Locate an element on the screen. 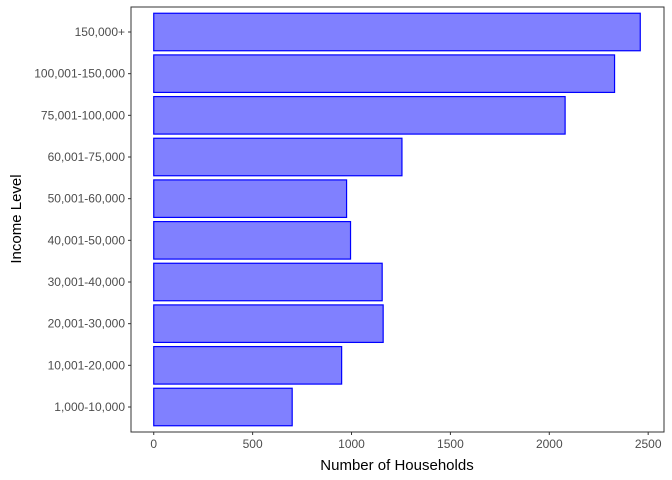  x-tick-label: 0 is located at coordinates (153, 444).